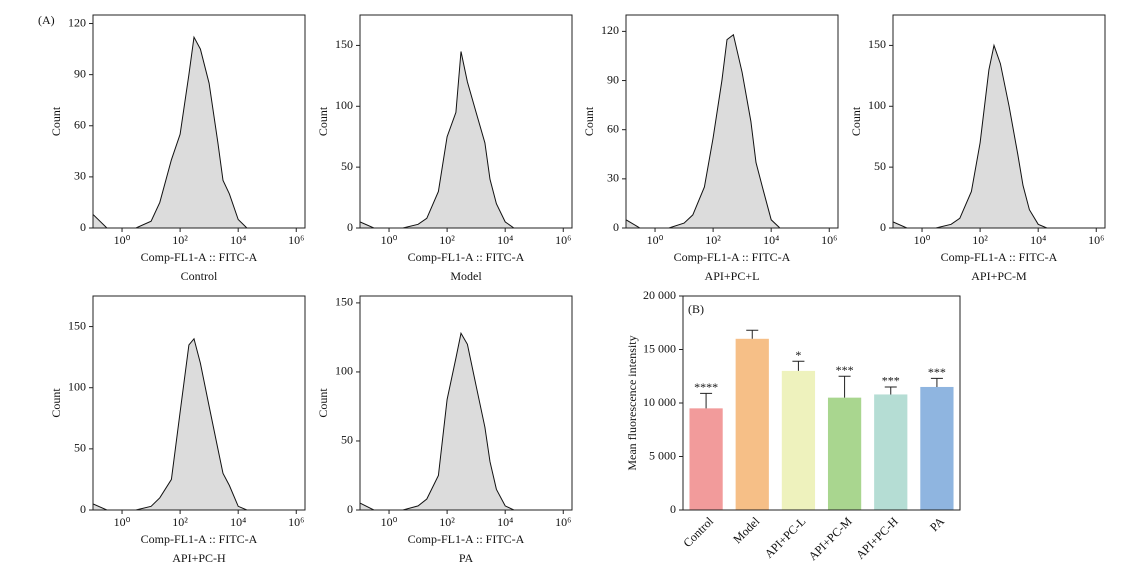  What do you see at coordinates (937, 524) in the screenshot?
I see `x-tick-label: PA` at bounding box center [937, 524].